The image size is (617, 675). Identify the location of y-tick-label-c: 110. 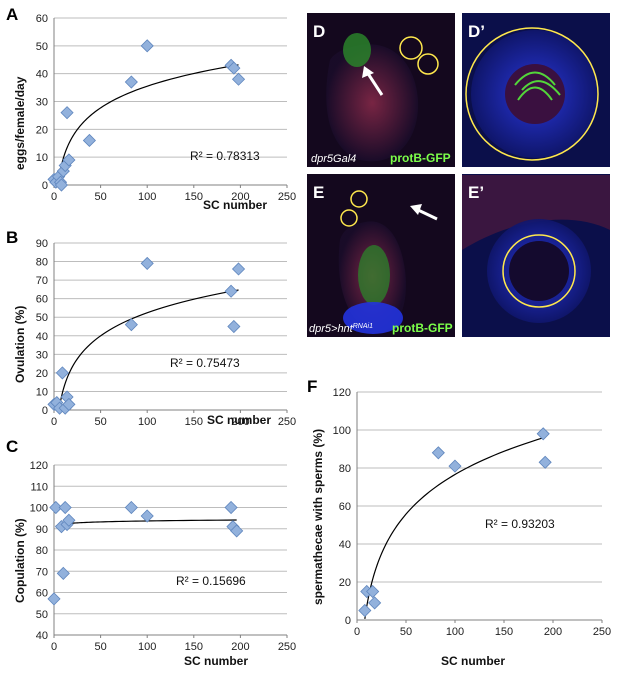
(39, 487).